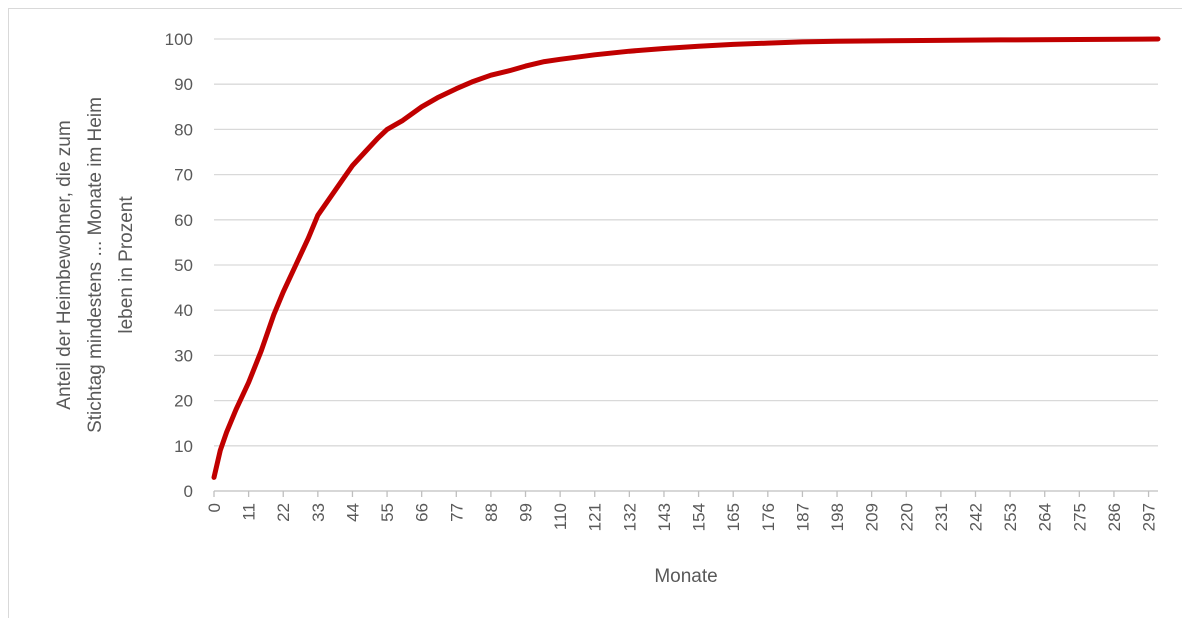 This screenshot has width=1183, height=619. I want to click on y-axis-title-line-1: Anteil der Heimbewohner, die zum, so click(64, 264).